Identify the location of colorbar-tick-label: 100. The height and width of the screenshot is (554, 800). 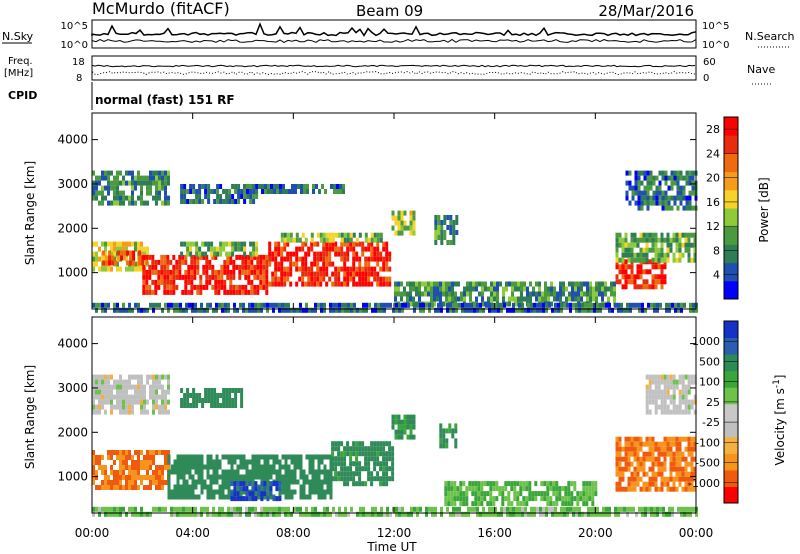
(709, 382).